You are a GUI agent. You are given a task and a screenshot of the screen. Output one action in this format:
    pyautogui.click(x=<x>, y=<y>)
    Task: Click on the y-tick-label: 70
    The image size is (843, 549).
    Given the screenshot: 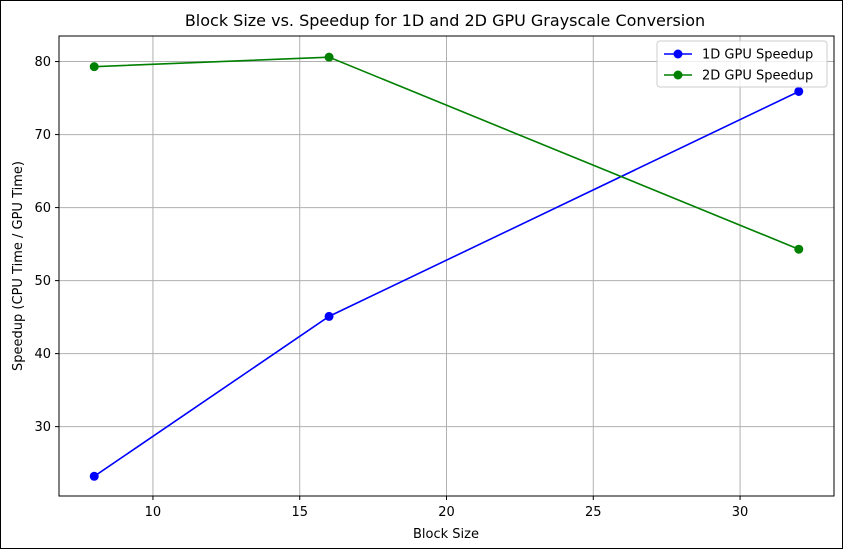 What is the action you would take?
    pyautogui.click(x=42, y=135)
    